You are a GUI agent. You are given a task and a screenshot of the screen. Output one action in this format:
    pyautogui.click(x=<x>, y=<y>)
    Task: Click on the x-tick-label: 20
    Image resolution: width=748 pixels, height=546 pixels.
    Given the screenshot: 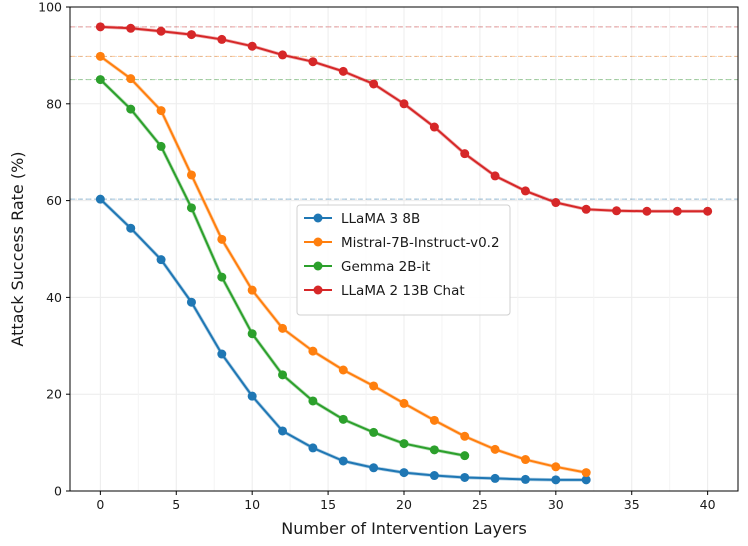 What is the action you would take?
    pyautogui.click(x=404, y=504)
    